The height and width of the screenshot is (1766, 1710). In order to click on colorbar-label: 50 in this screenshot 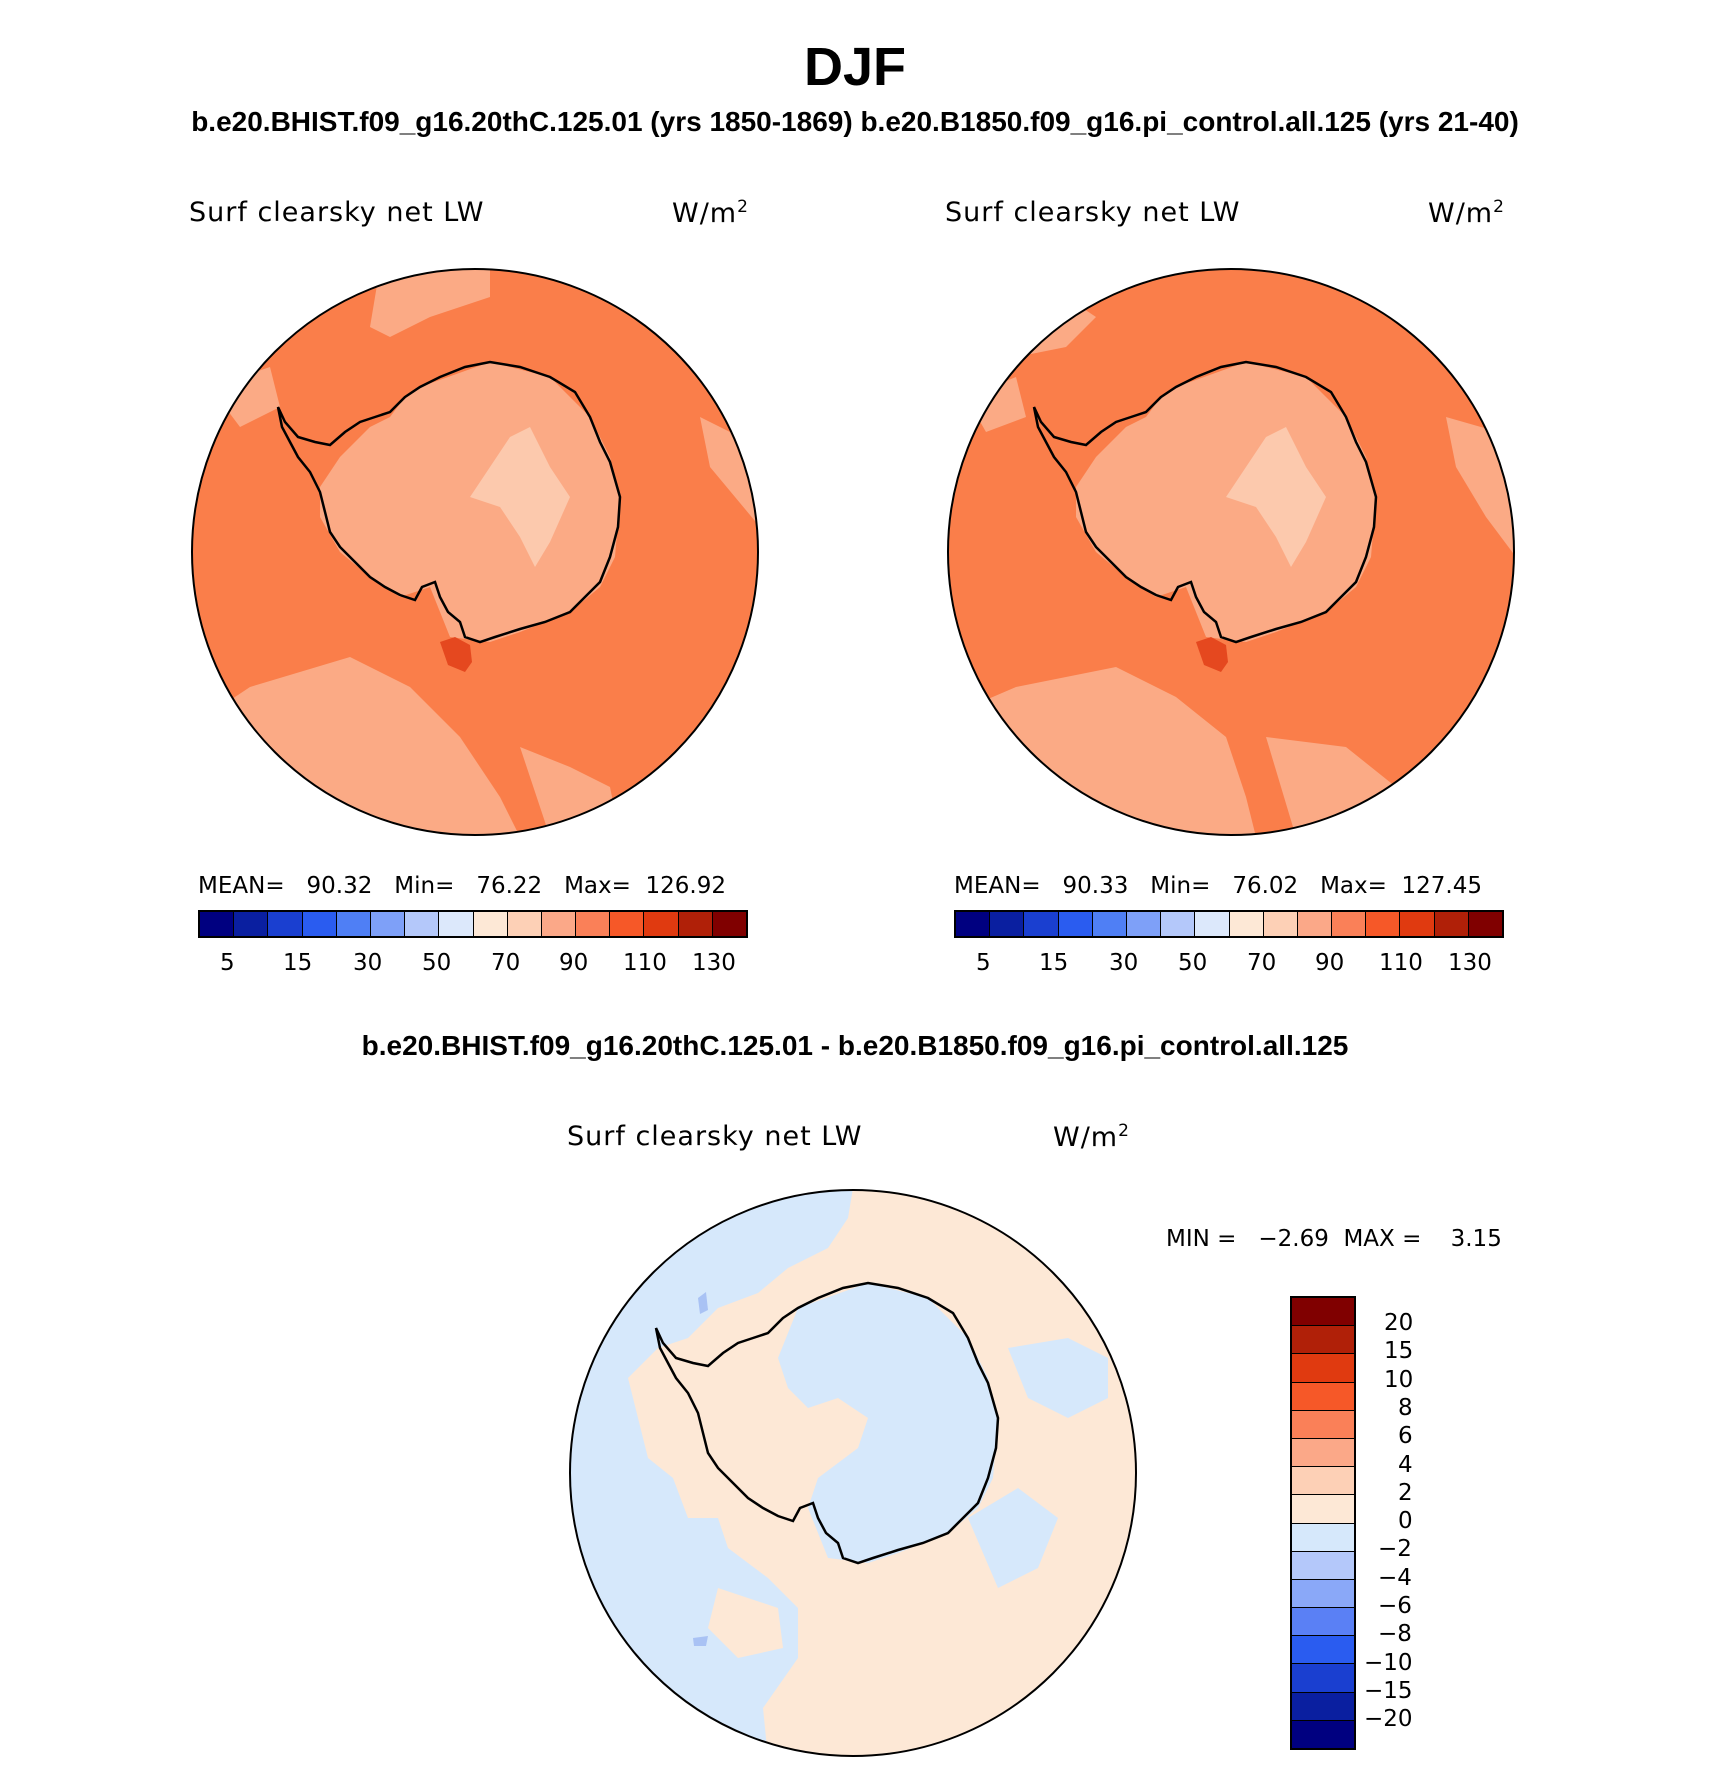, I will do `click(1193, 963)`.